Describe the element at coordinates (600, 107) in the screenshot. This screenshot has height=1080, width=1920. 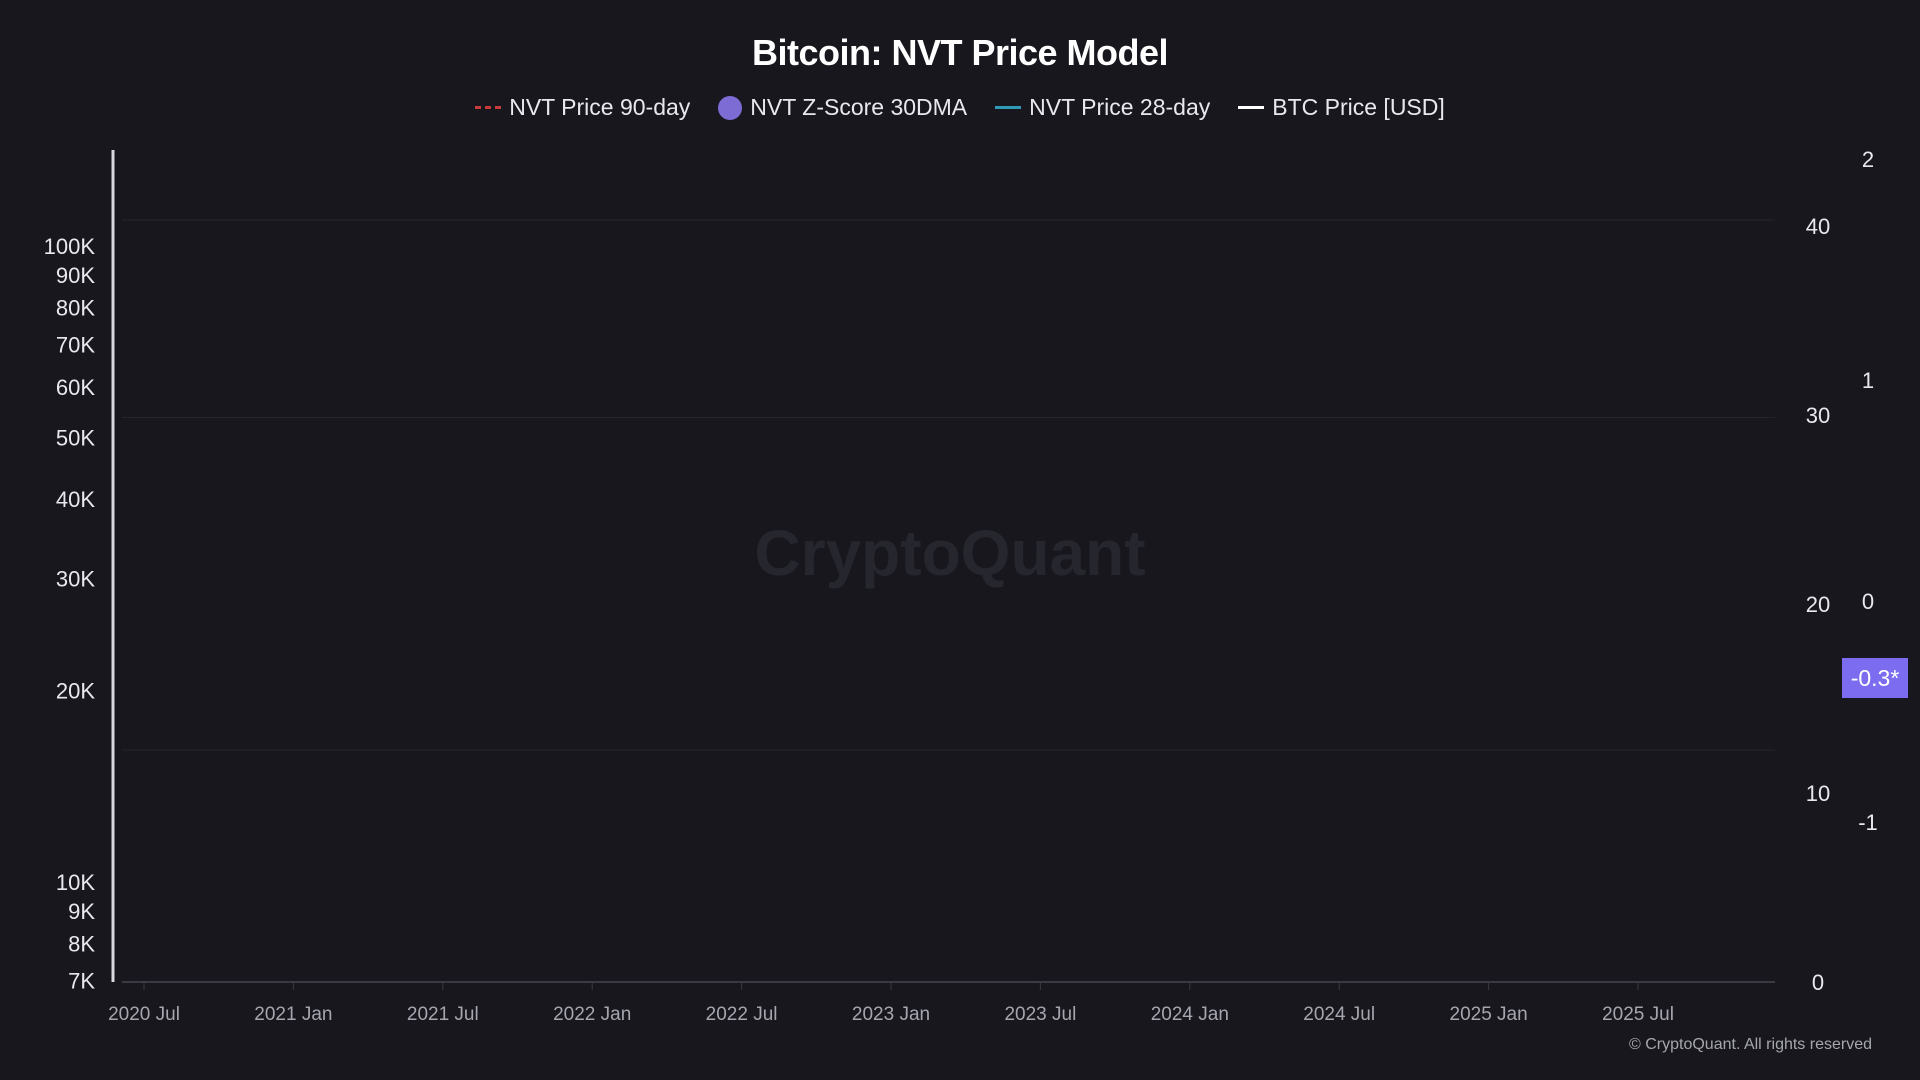
I see `legend-label: NVT Price 90-day` at that location.